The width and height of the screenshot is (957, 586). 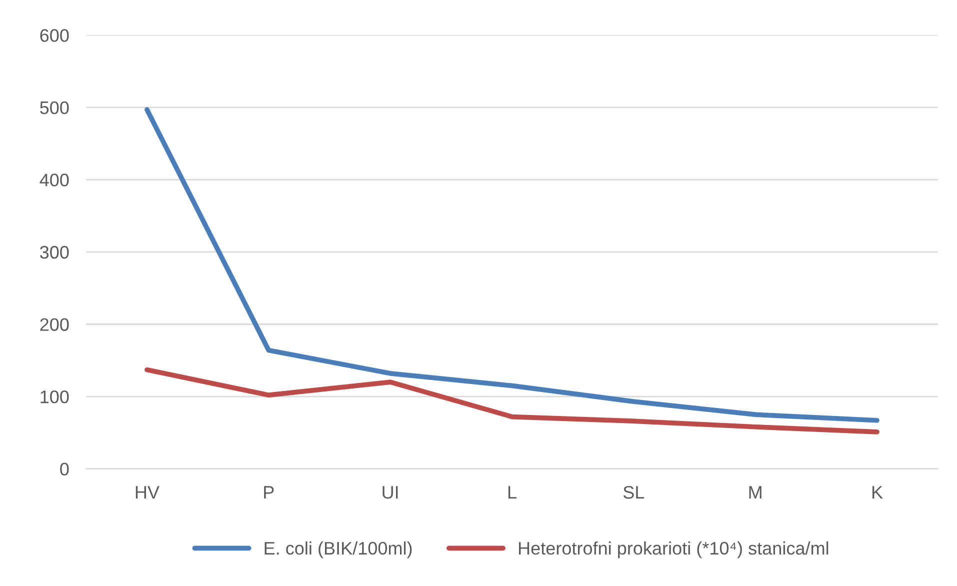 What do you see at coordinates (755, 492) in the screenshot?
I see `x-tick-label: M` at bounding box center [755, 492].